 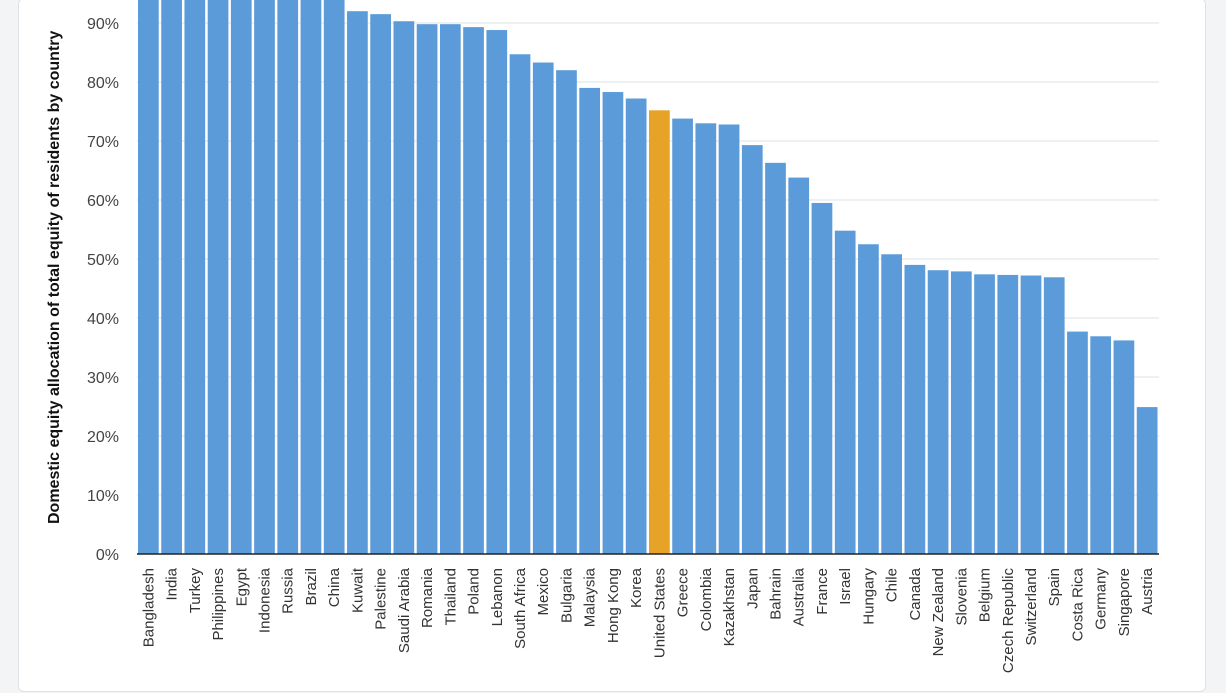 What do you see at coordinates (474, 591) in the screenshot?
I see `x-tick-label: Poland` at bounding box center [474, 591].